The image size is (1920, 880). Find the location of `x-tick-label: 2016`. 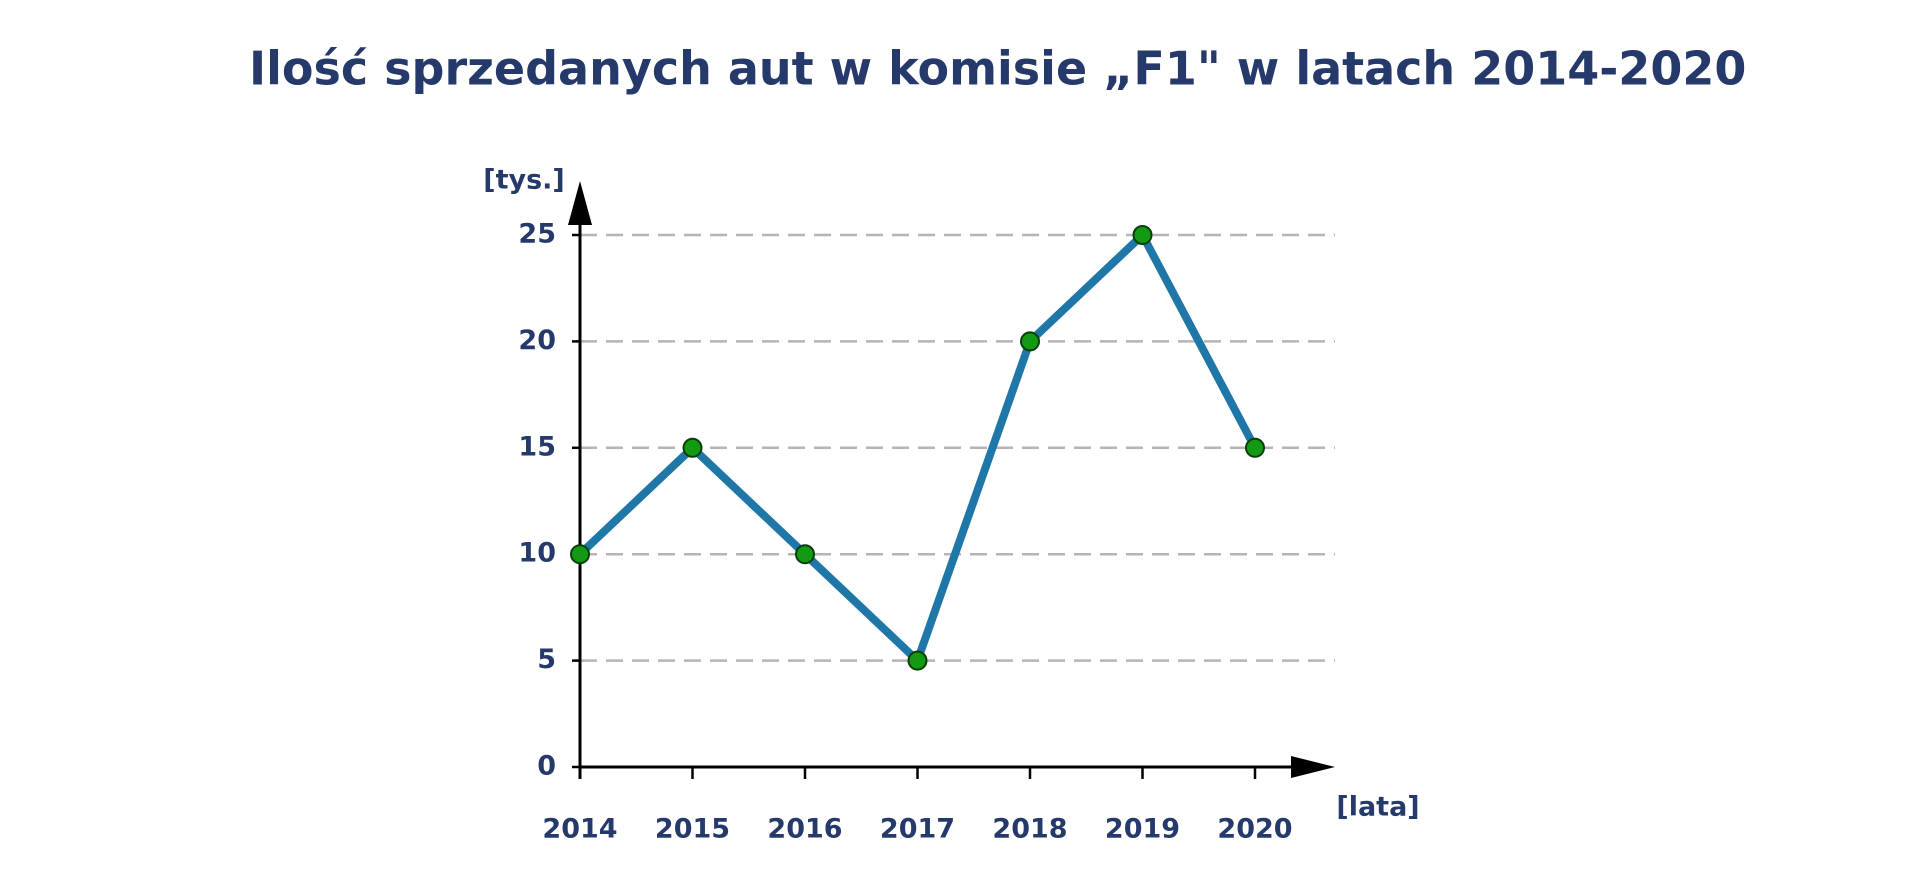

x-tick-label: 2016 is located at coordinates (804, 829).